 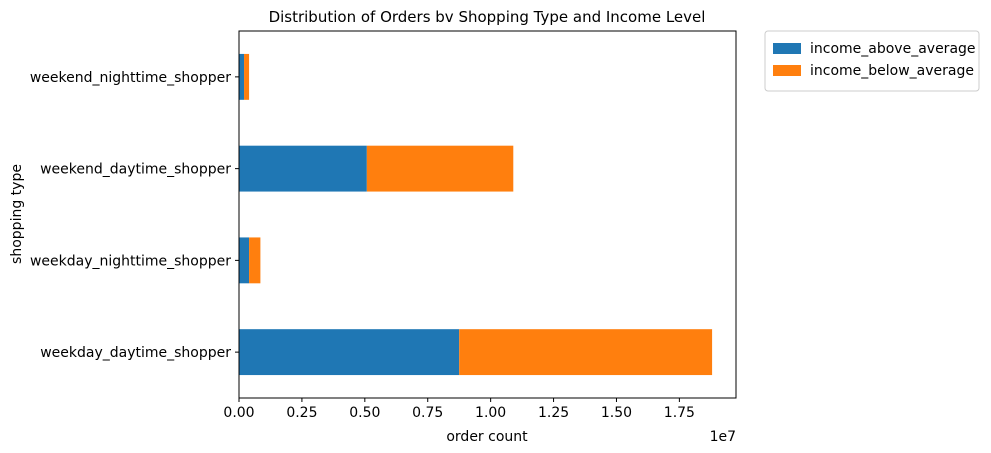 What do you see at coordinates (349, 352) in the screenshot?
I see `bar-income_above_average-weekday_daytime_shopper` at bounding box center [349, 352].